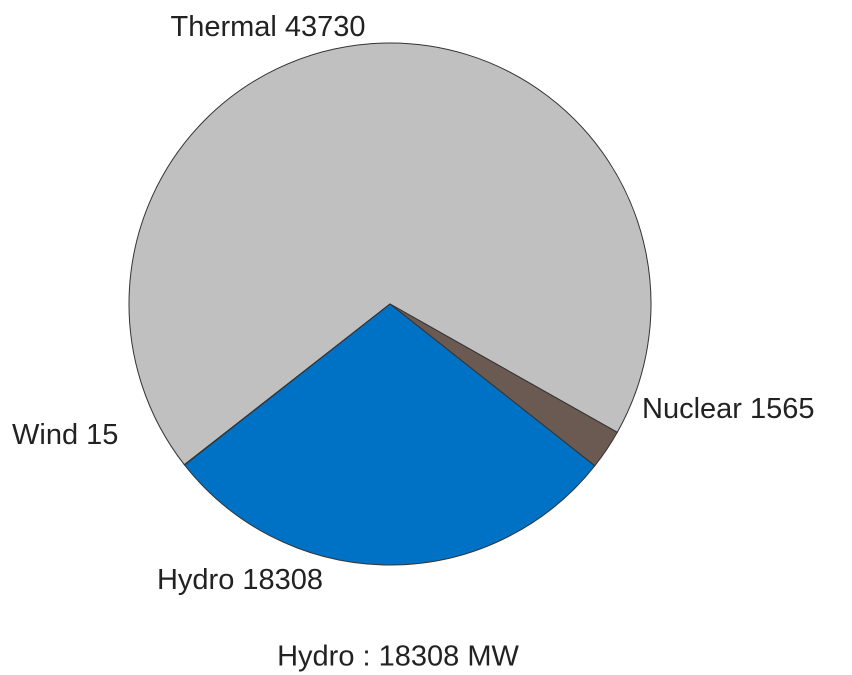 The image size is (852, 675). What do you see at coordinates (325, 27) in the screenshot?
I see `slice-value: 43730` at bounding box center [325, 27].